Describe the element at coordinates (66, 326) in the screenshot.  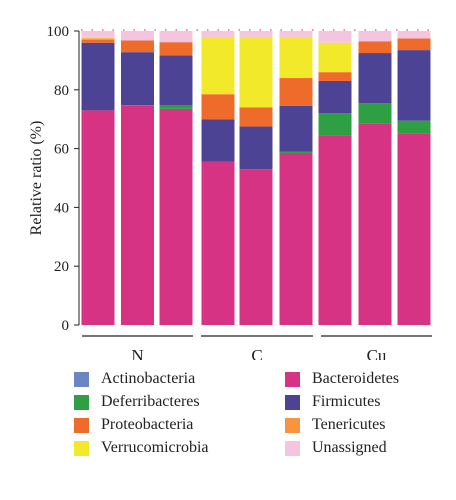
I see `y-tick-label: 0` at that location.